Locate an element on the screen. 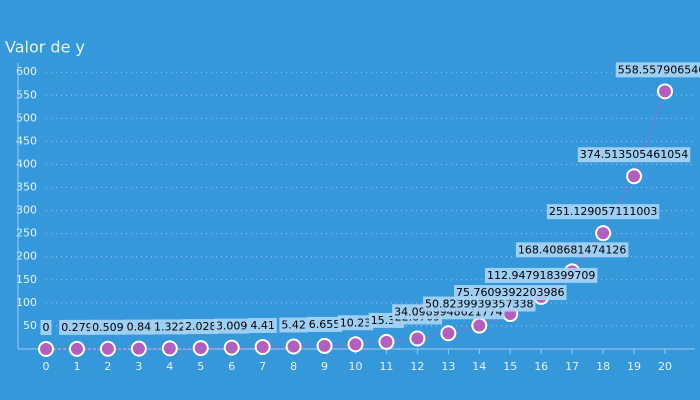 This screenshot has height=400, width=700. y-tick-label: 400 is located at coordinates (26, 163).